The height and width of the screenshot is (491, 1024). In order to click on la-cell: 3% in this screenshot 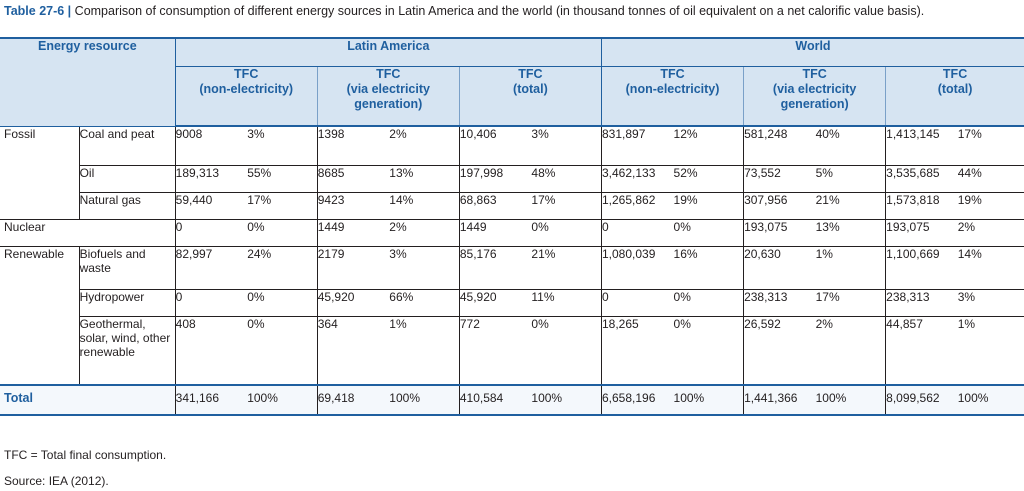, I will do `click(566, 145)`.